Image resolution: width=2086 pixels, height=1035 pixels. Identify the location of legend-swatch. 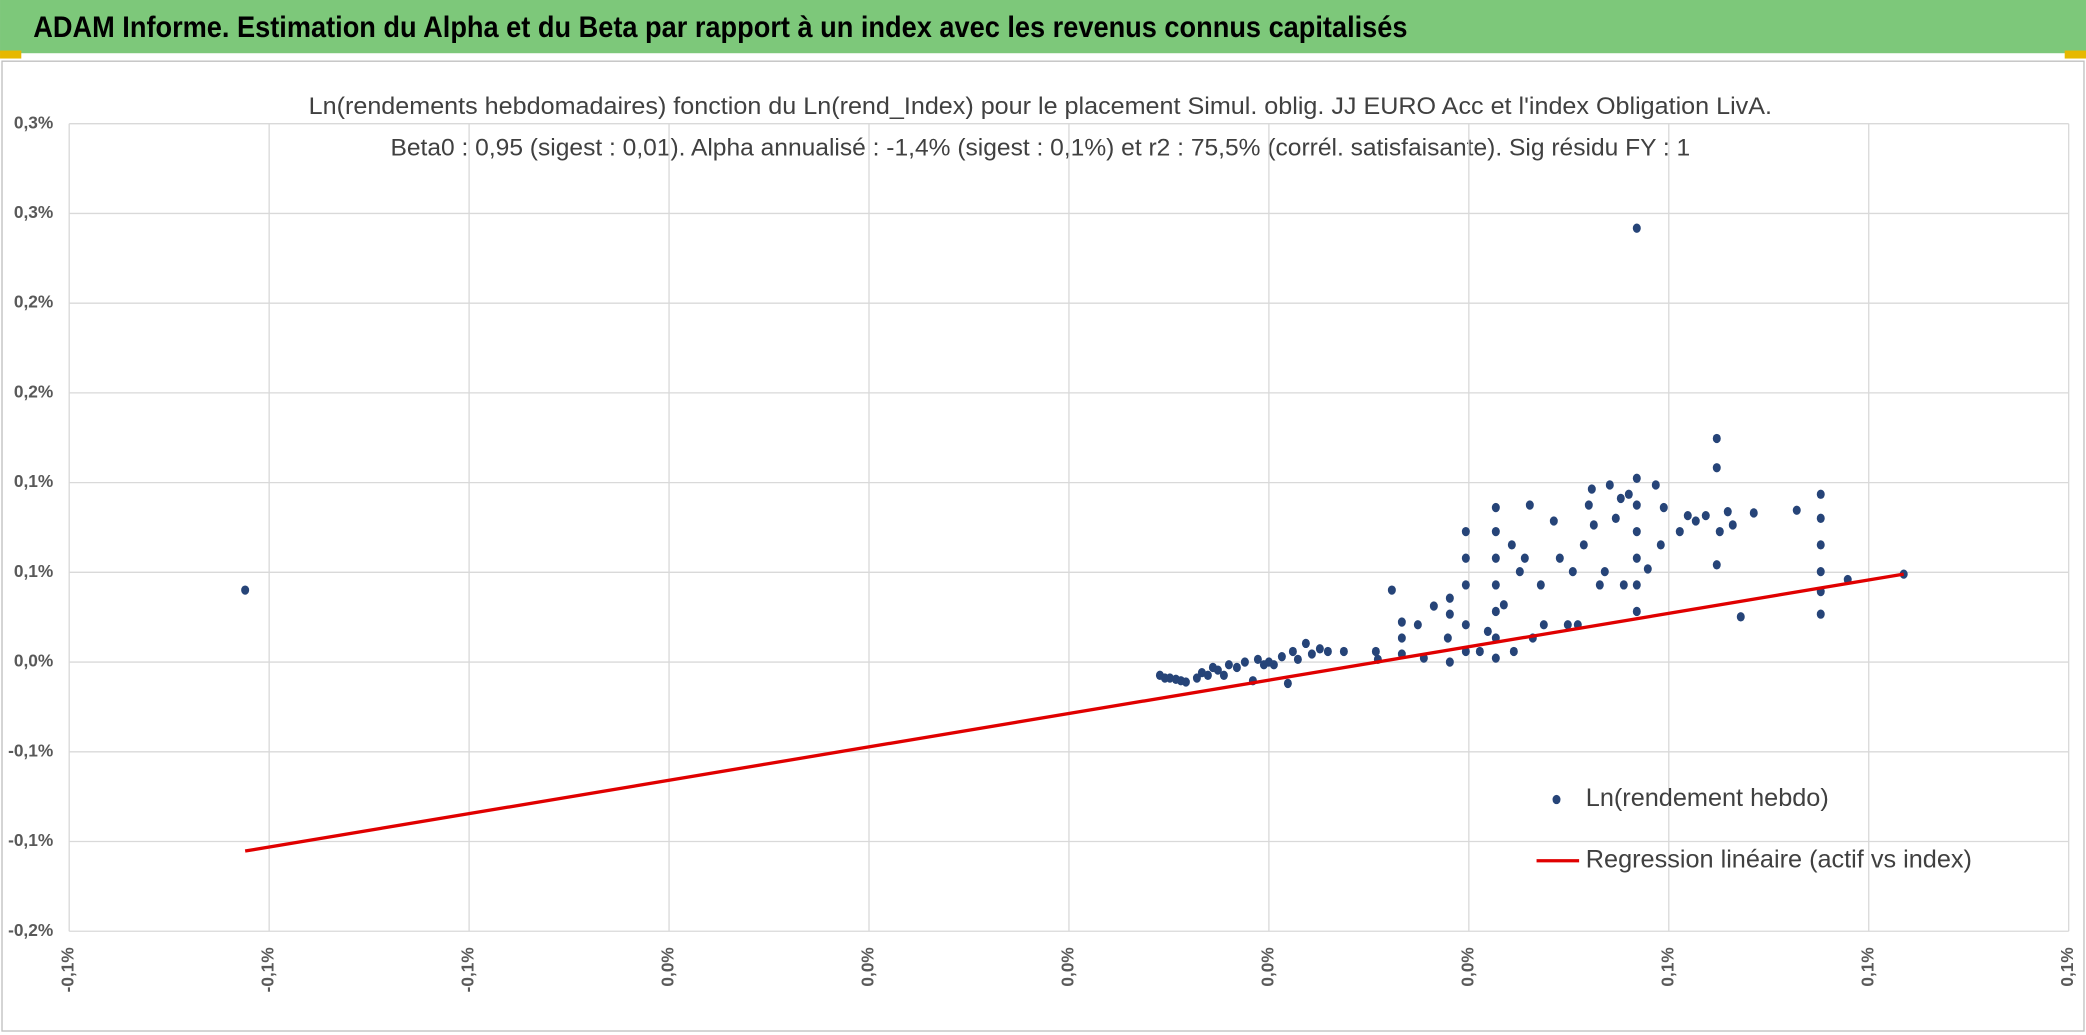
(1556, 799).